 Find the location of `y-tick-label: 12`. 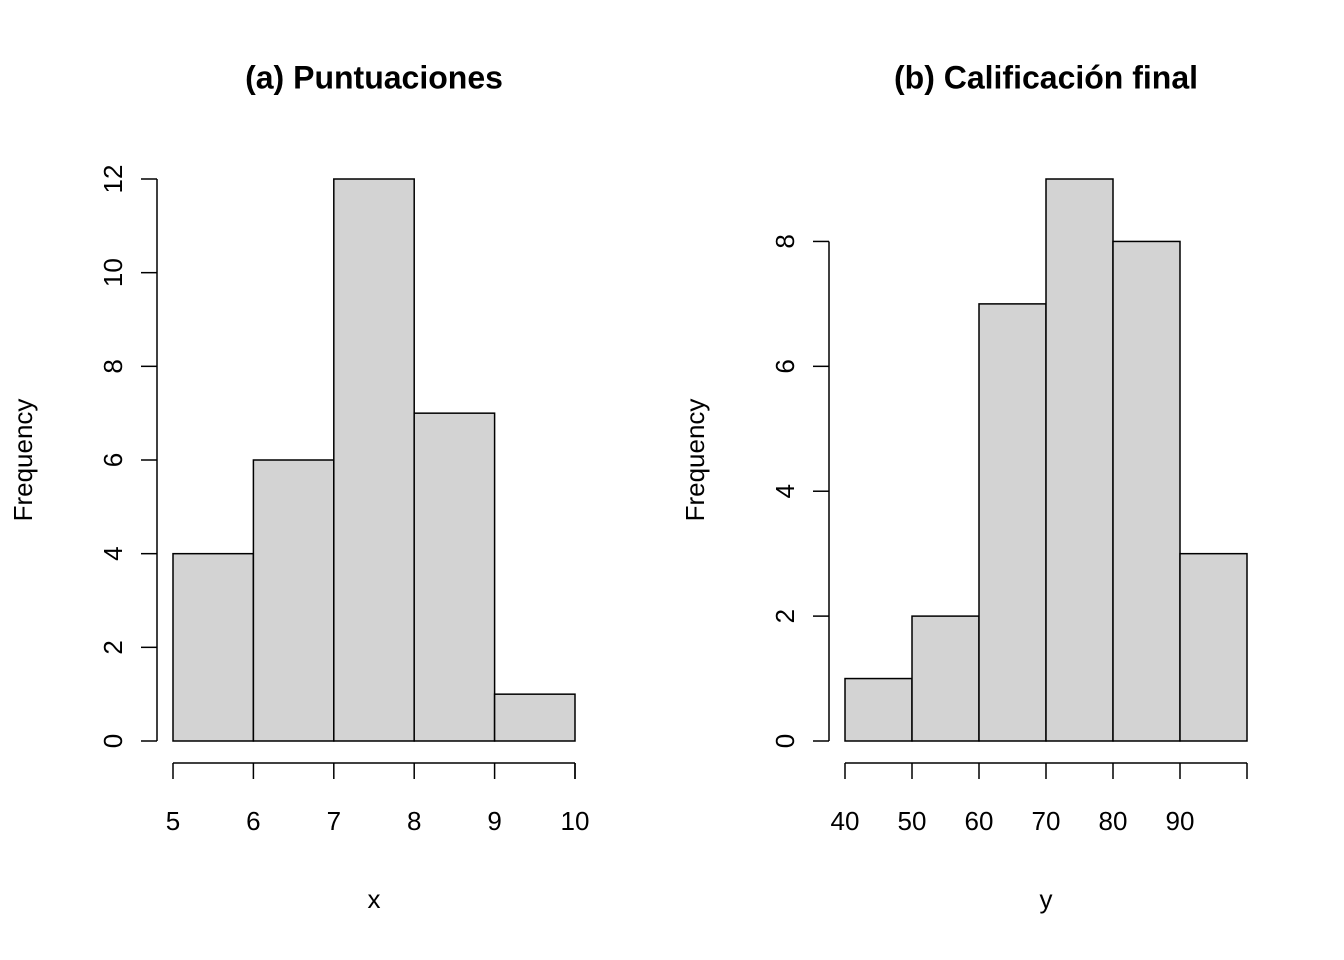

y-tick-label: 12 is located at coordinates (113, 179).